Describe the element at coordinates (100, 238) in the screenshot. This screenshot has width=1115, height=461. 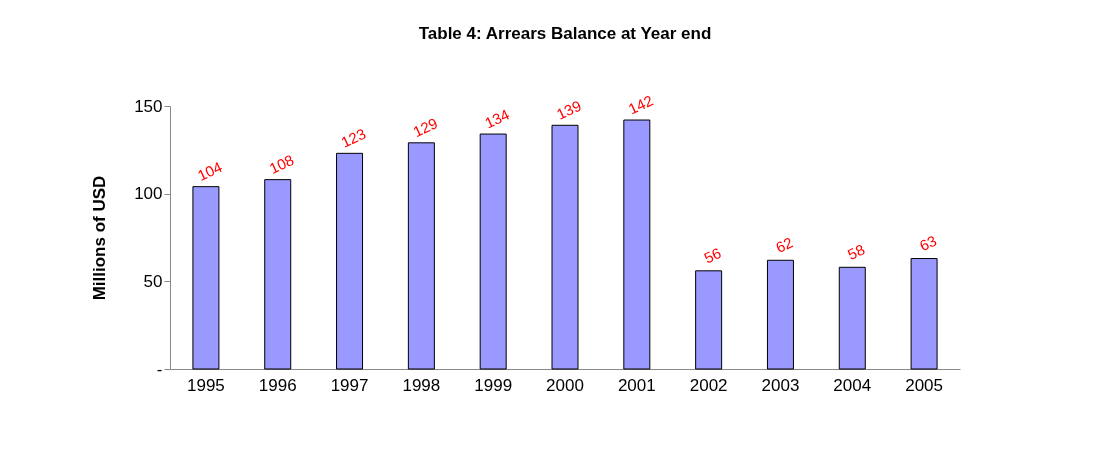
I see `y-axis-title: Millions of USD` at that location.